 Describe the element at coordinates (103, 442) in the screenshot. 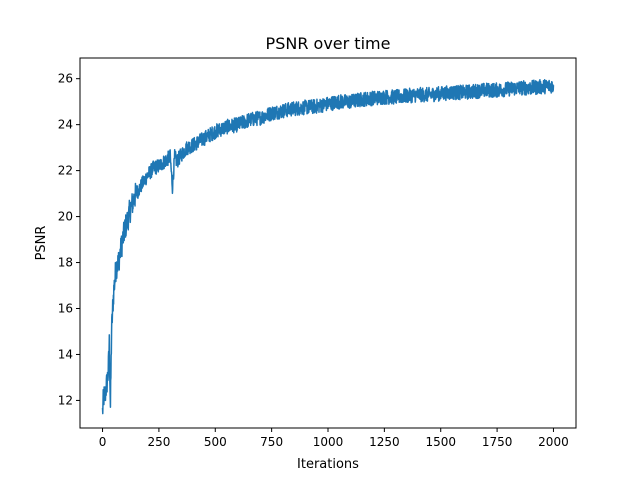

I see `x-tick-label: 0` at that location.